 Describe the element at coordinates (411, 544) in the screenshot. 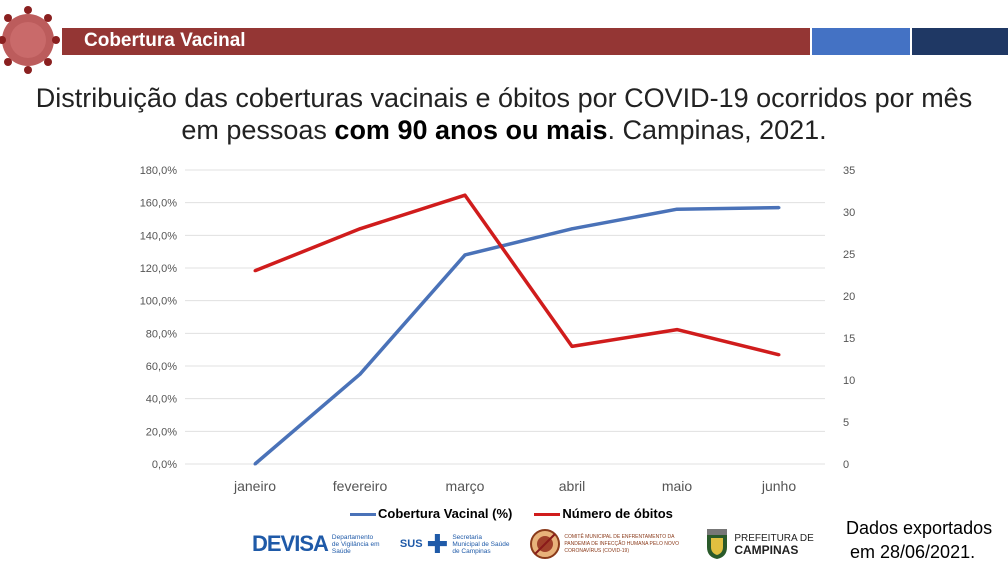

I see `sus-text: SUS` at that location.